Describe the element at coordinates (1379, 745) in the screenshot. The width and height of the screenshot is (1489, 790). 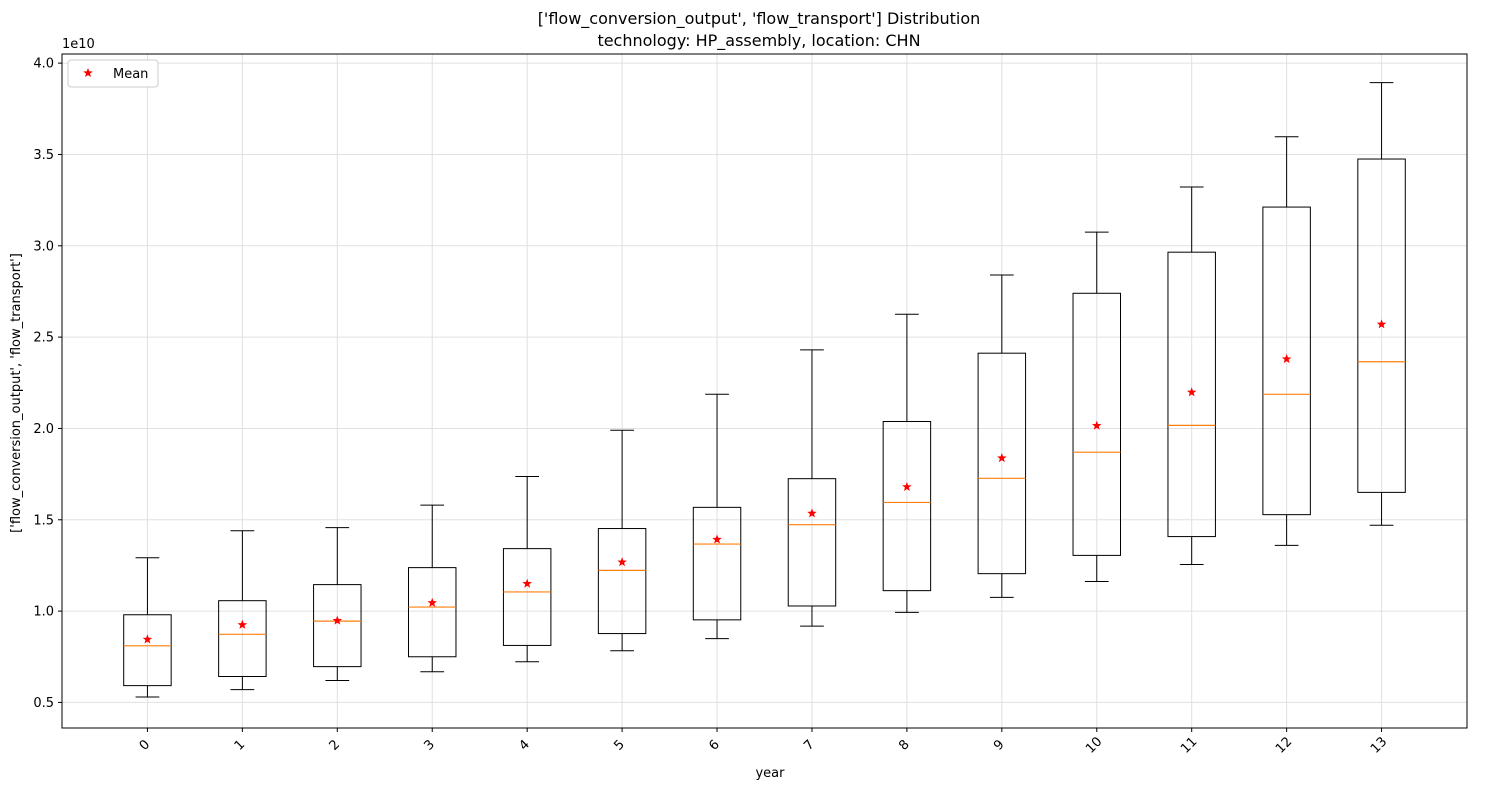
I see `x-tick-label: 13` at that location.